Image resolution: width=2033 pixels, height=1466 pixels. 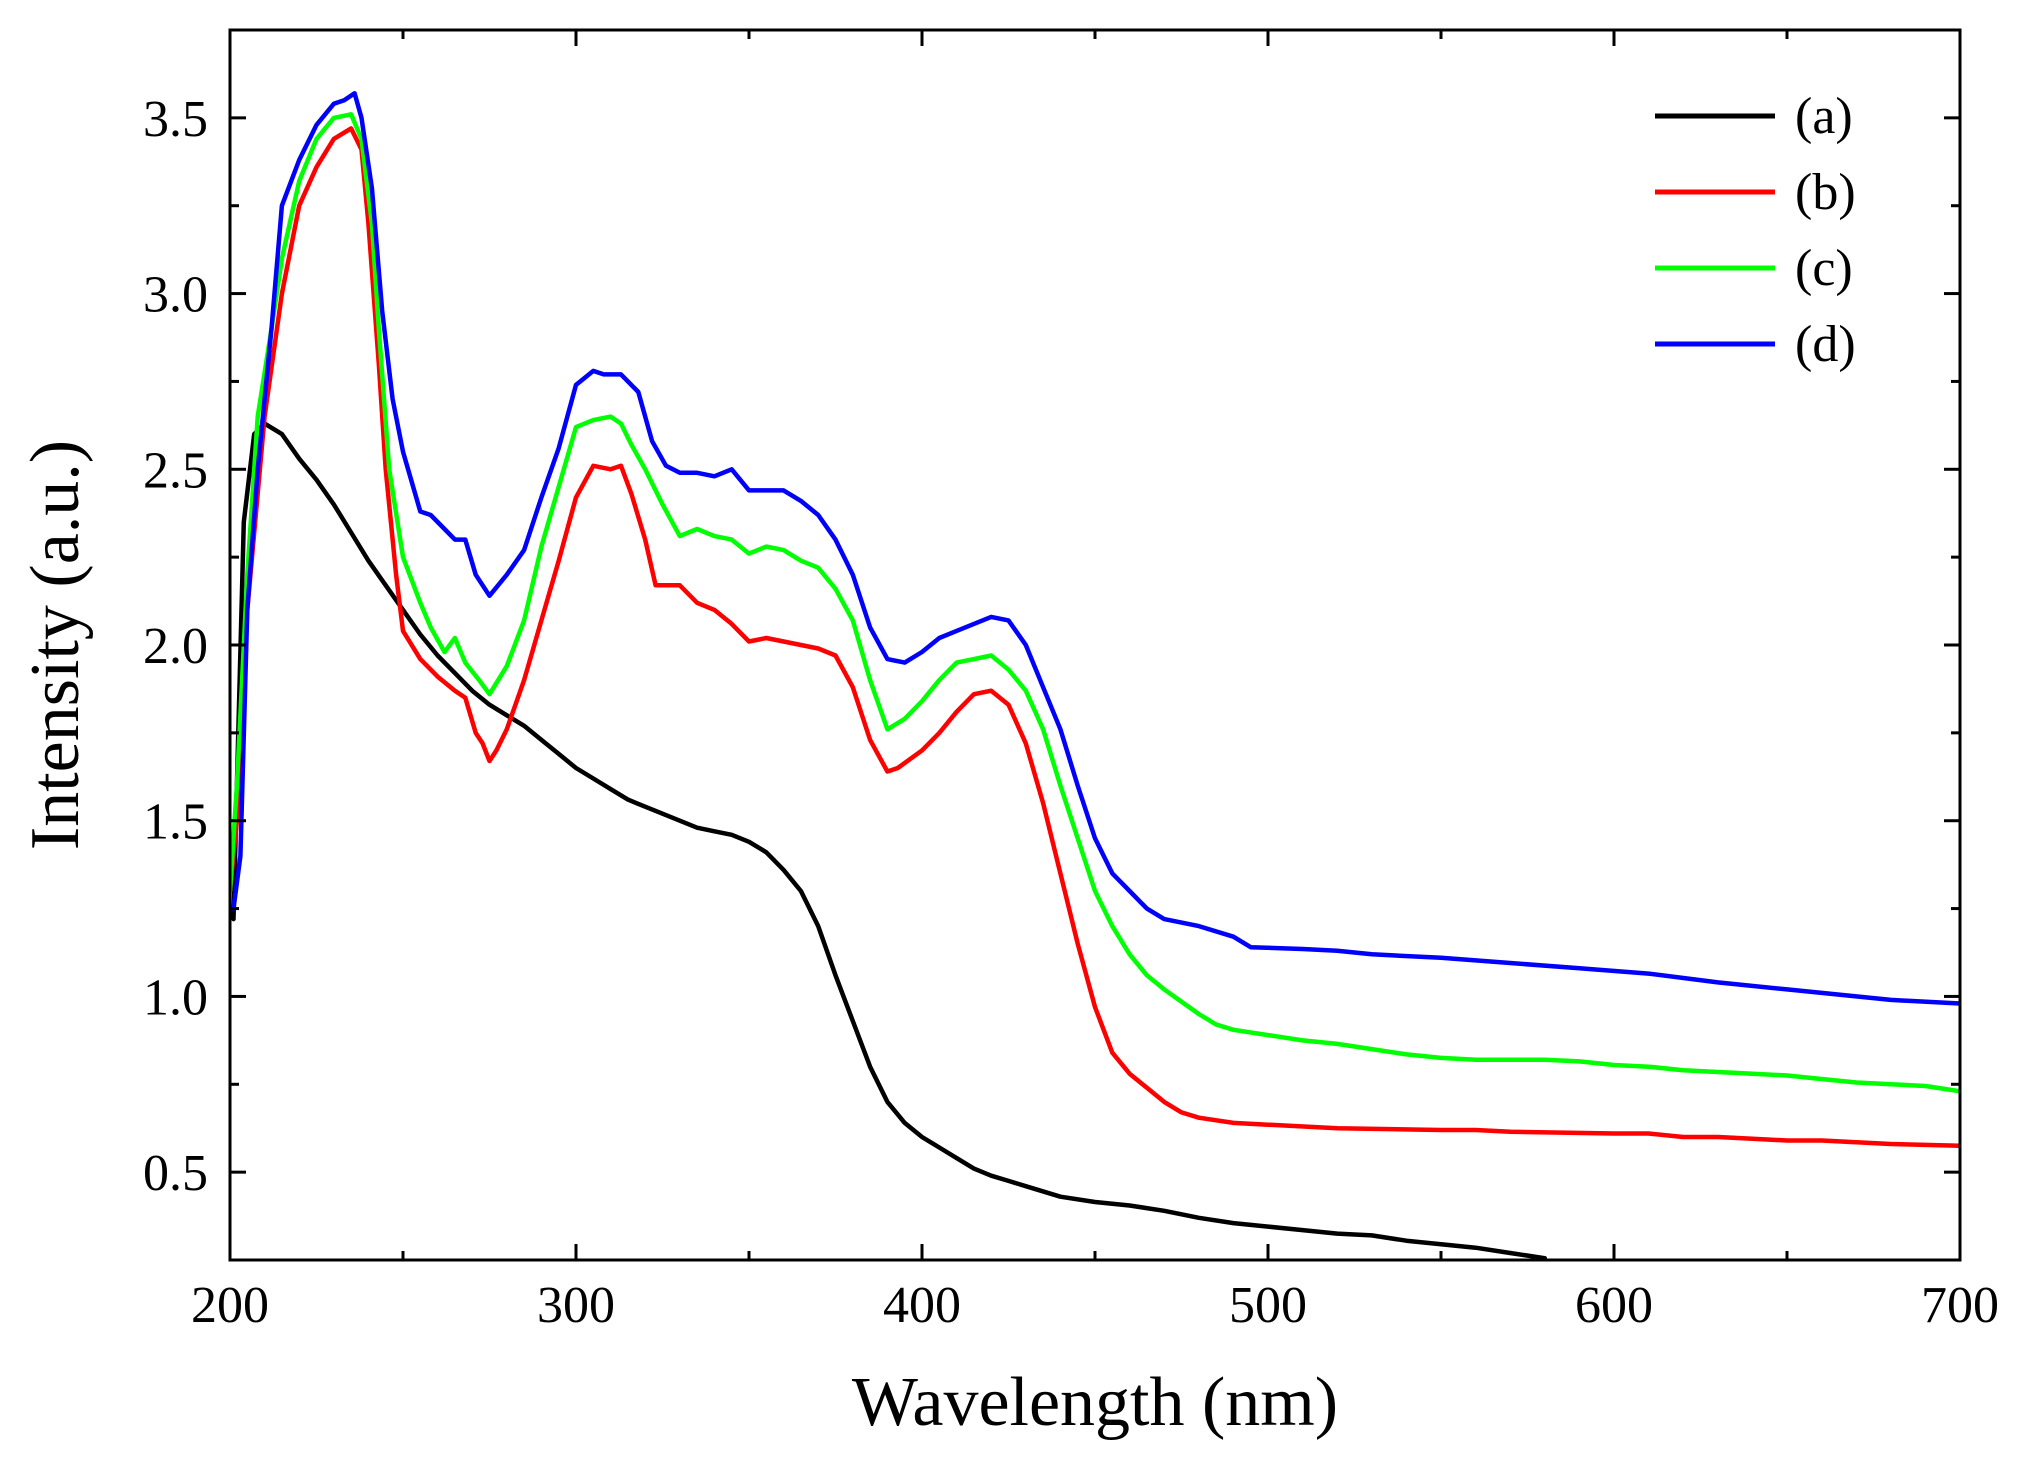 What do you see at coordinates (922, 1305) in the screenshot?
I see `x-tick-label: 400` at bounding box center [922, 1305].